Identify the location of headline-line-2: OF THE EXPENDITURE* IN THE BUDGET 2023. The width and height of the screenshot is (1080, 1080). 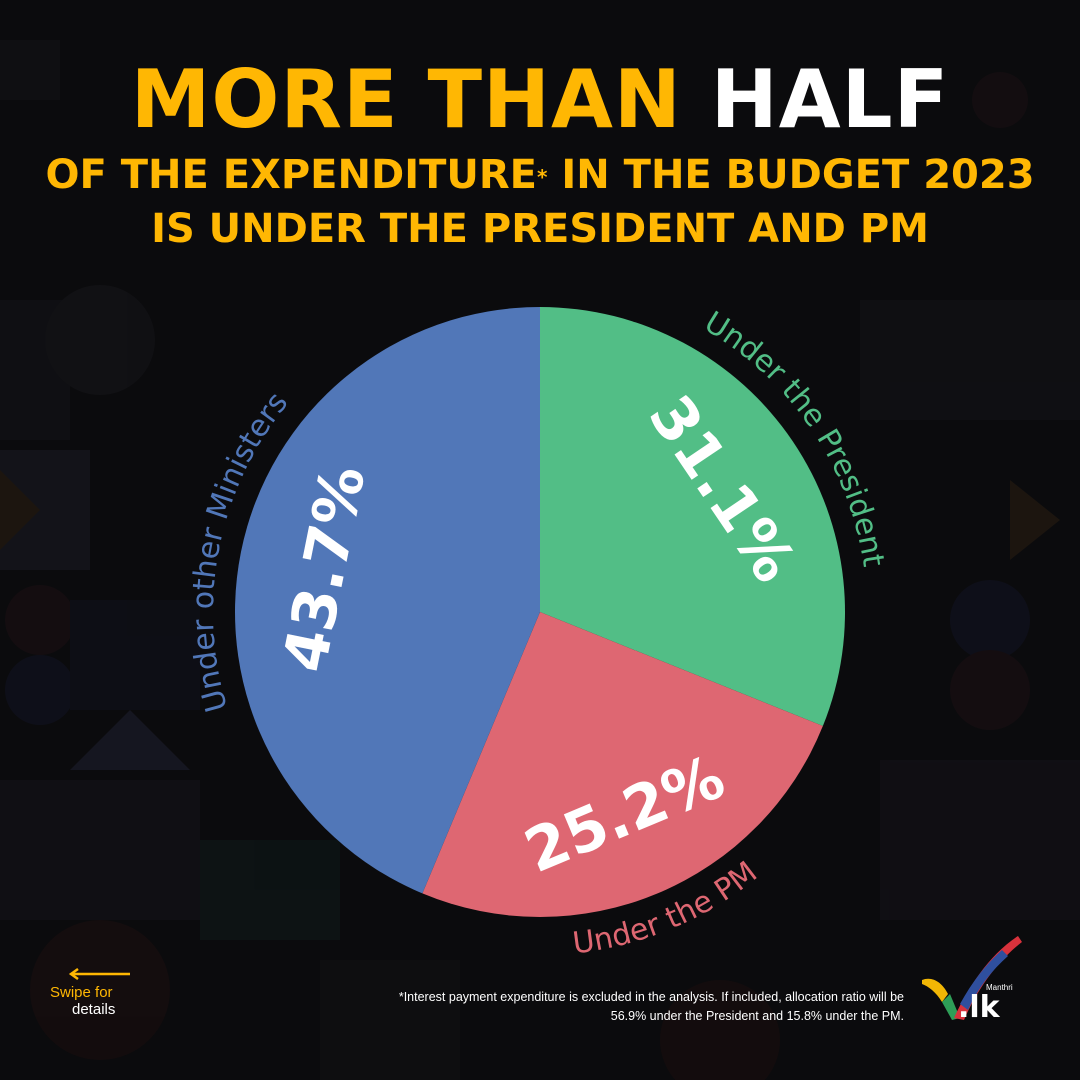
(540, 175).